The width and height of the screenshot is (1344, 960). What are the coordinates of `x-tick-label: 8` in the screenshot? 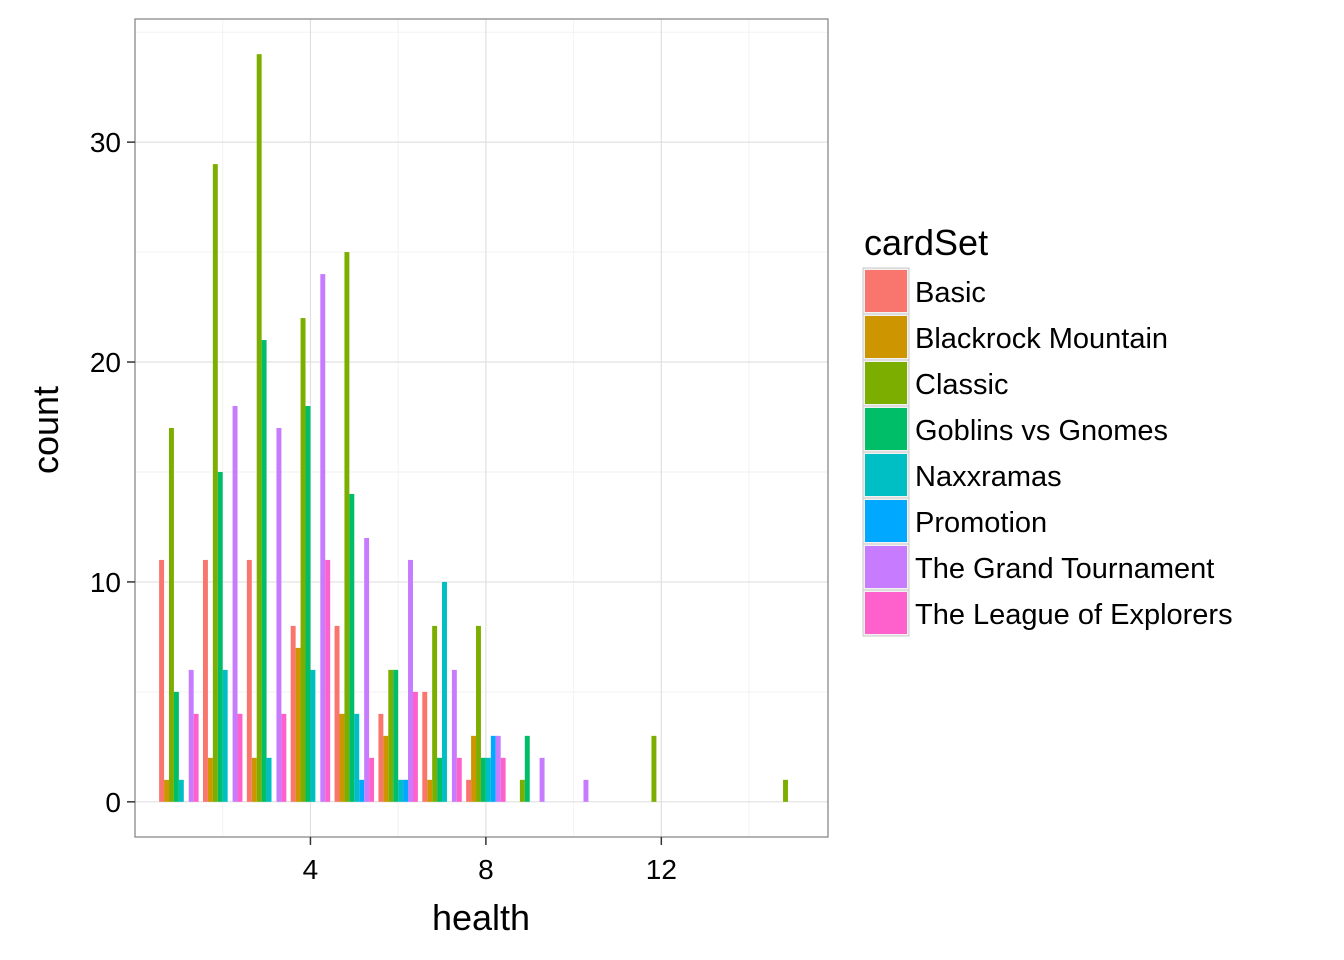 It's located at (486, 869).